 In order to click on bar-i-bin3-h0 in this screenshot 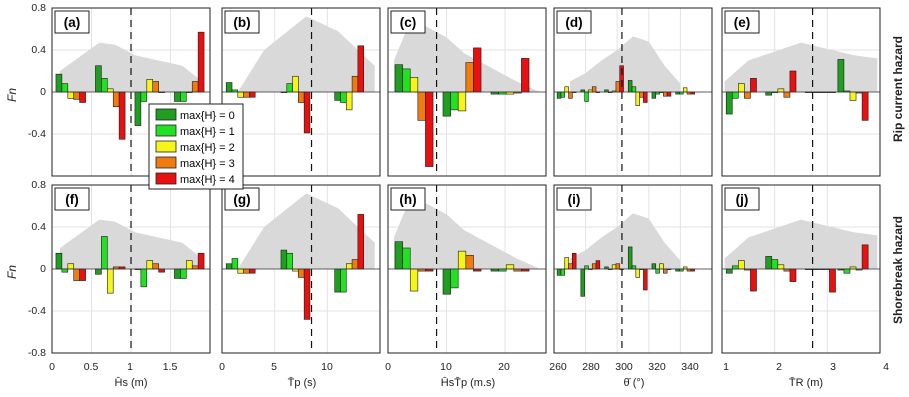, I will do `click(630, 258)`.